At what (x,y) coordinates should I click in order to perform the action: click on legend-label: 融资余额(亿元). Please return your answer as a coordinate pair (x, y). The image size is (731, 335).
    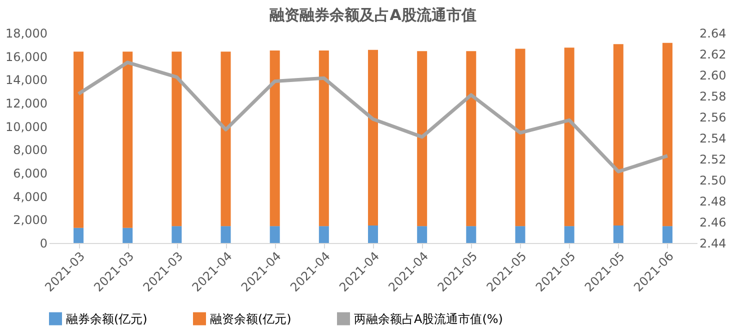
    Looking at the image, I should click on (251, 319).